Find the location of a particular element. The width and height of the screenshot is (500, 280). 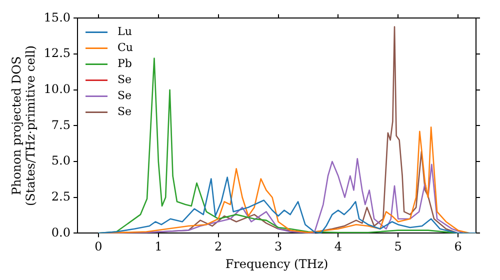

y-tick-label: 7.5 is located at coordinates (61, 125).